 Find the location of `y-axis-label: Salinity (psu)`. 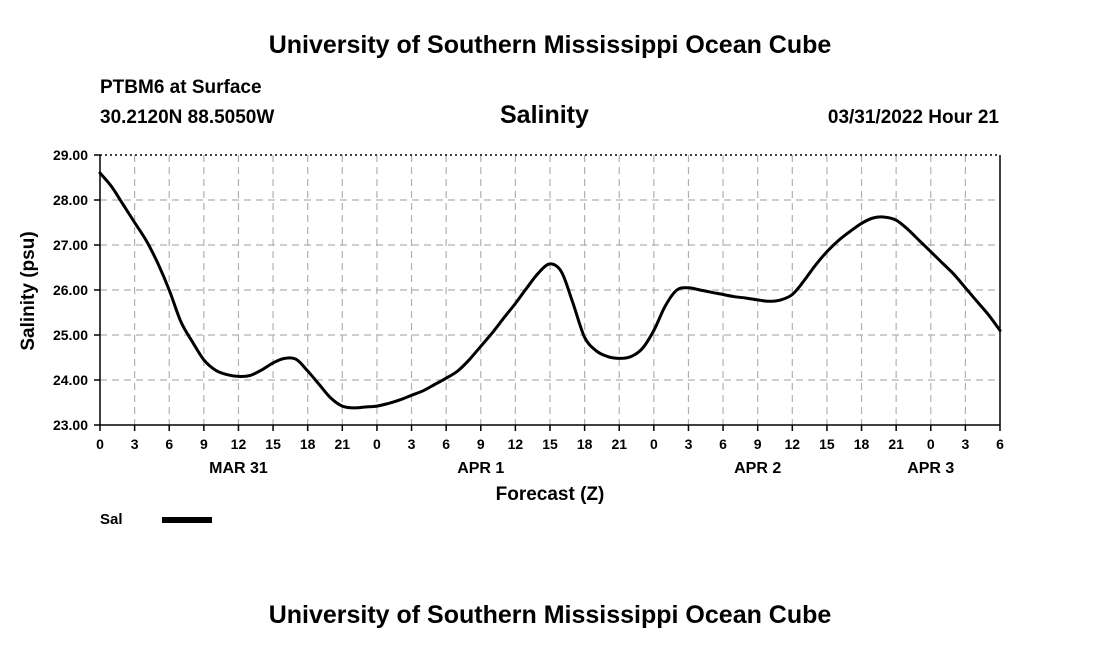

y-axis-label: Salinity (psu) is located at coordinates (28, 290).